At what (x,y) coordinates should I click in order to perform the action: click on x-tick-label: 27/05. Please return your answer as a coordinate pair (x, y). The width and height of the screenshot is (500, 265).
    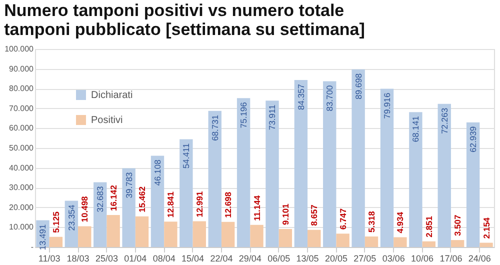
    Looking at the image, I should click on (365, 259).